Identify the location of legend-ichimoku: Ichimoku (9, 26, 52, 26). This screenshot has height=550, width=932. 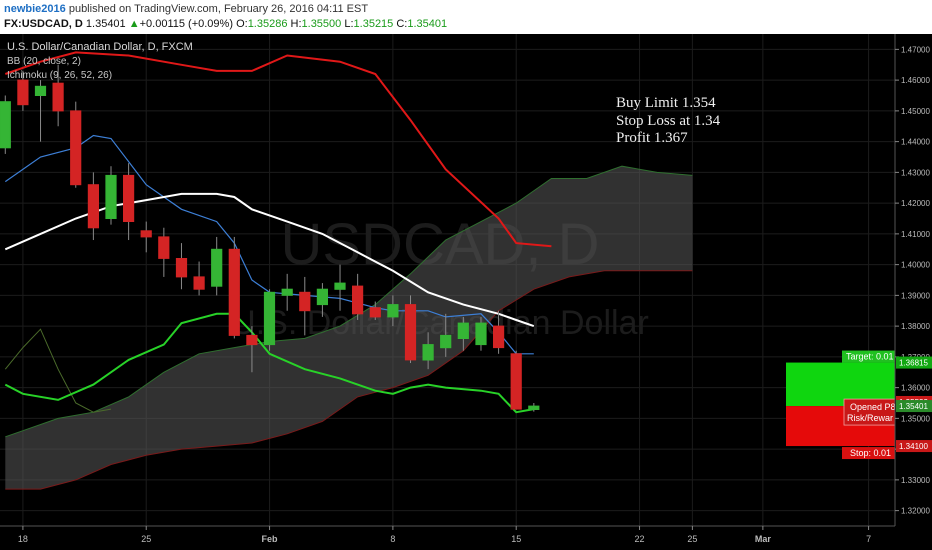
(59, 75).